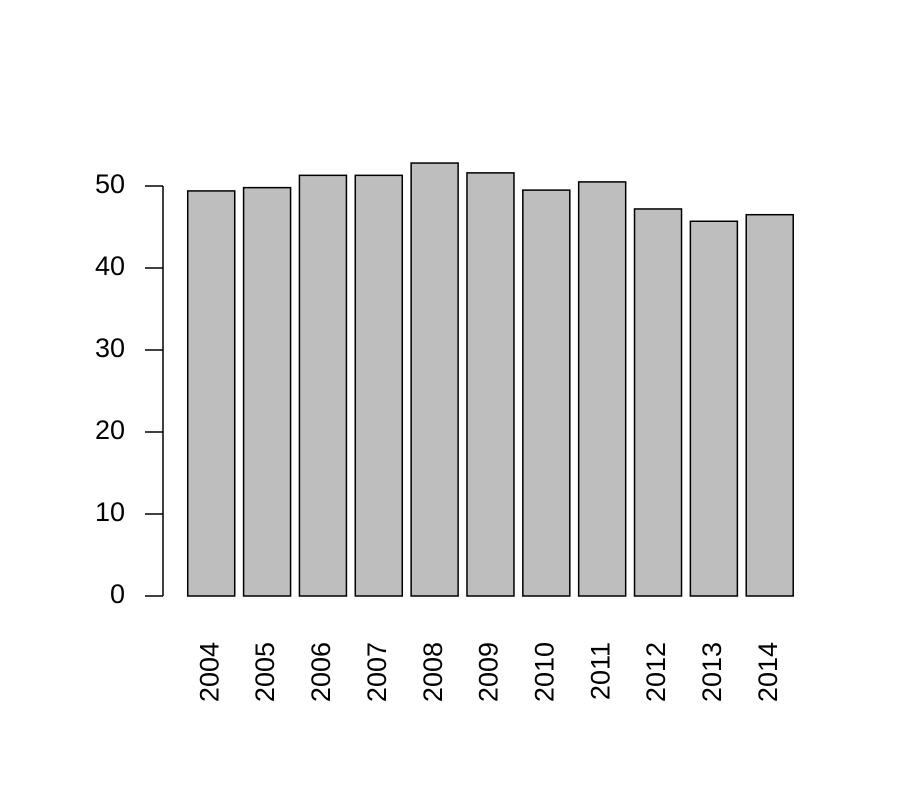  What do you see at coordinates (110, 512) in the screenshot?
I see `y-tick-label: 10` at bounding box center [110, 512].